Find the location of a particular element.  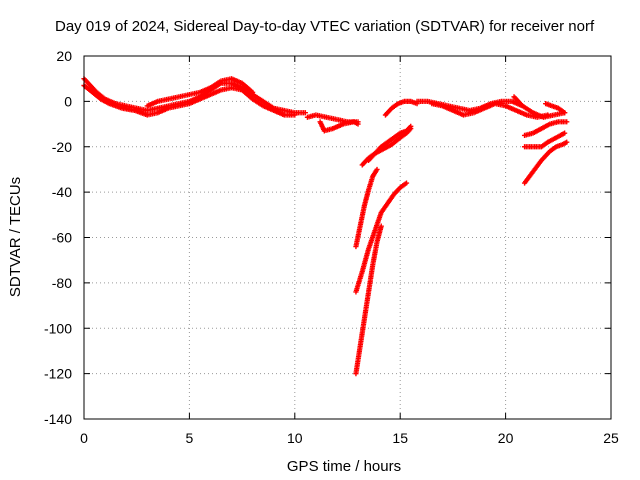

x-tick-label: 10 is located at coordinates (295, 438).